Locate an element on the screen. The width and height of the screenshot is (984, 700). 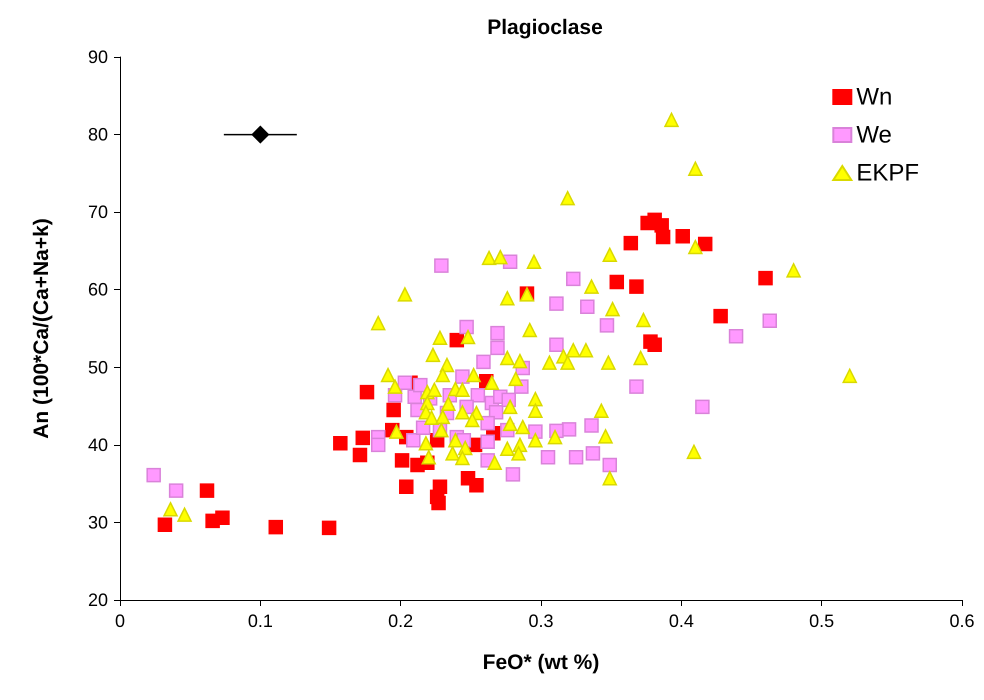
x-tick-label: 0.6 is located at coordinates (962, 621).